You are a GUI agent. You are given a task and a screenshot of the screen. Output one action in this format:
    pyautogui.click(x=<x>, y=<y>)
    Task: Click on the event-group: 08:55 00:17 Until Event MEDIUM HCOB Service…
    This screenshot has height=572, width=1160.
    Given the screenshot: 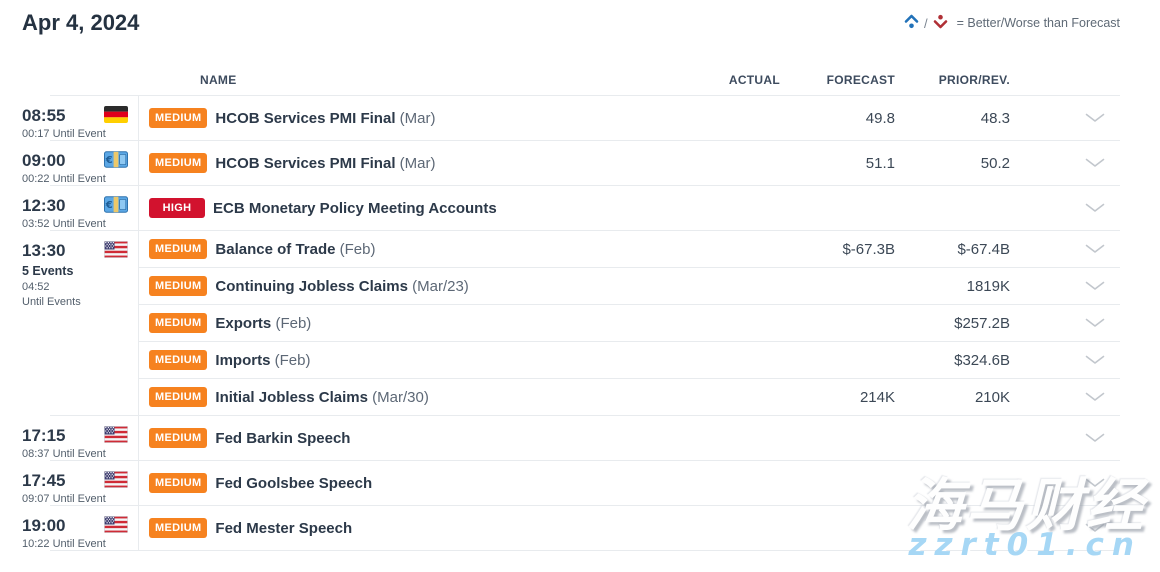 What is the action you would take?
    pyautogui.click(x=560, y=118)
    